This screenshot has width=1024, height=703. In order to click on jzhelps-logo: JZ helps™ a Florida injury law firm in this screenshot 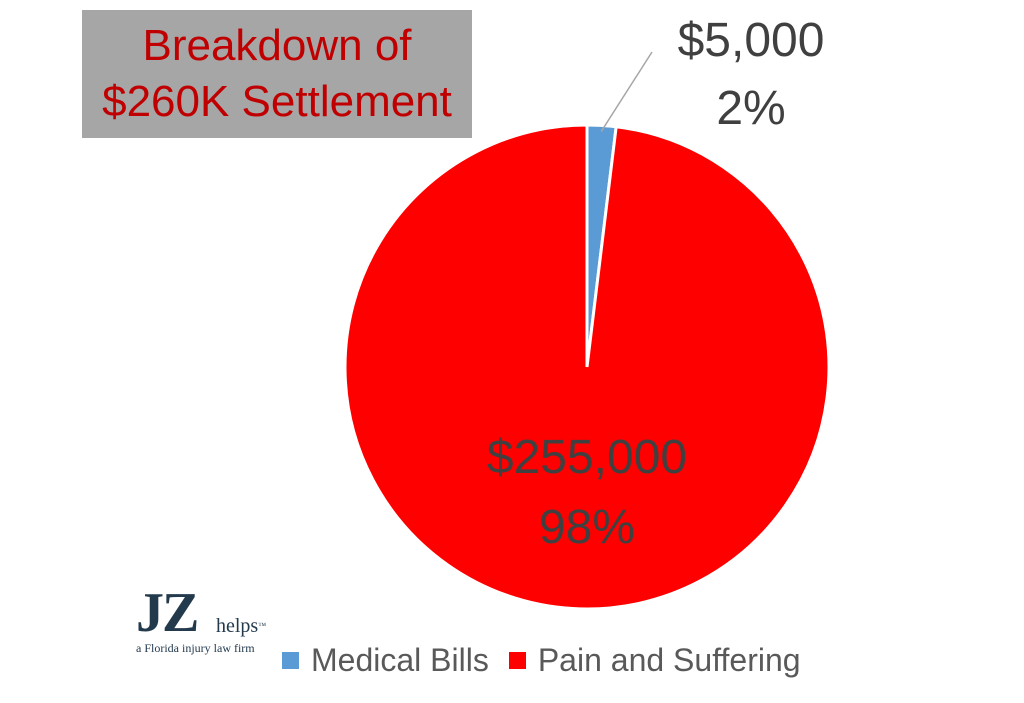, I will do `click(216, 625)`.